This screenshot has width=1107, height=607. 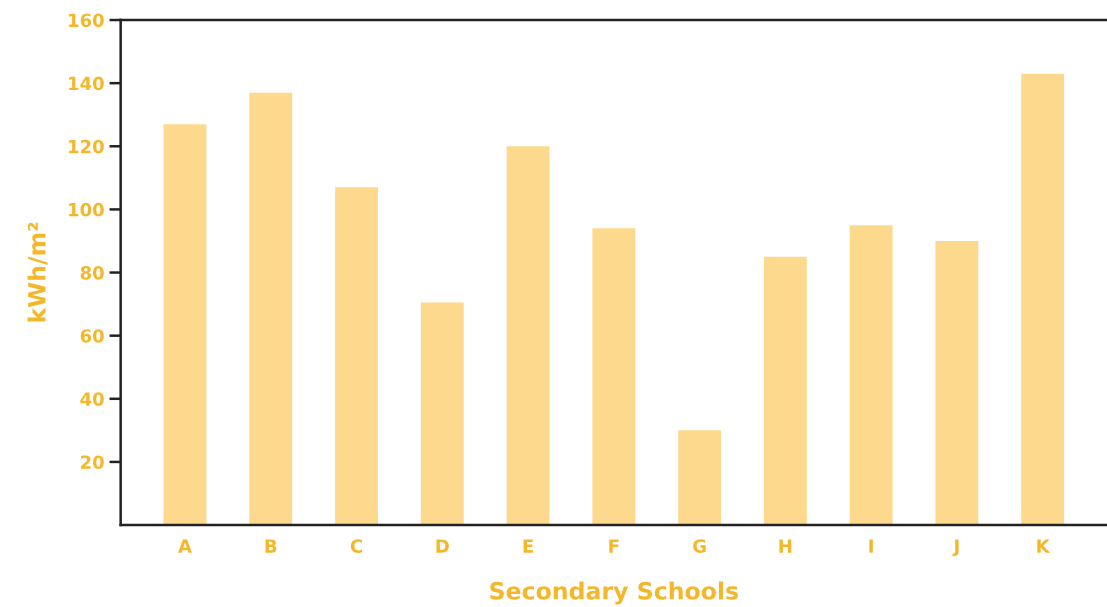 I want to click on y-tick-label: 60, so click(x=92, y=336).